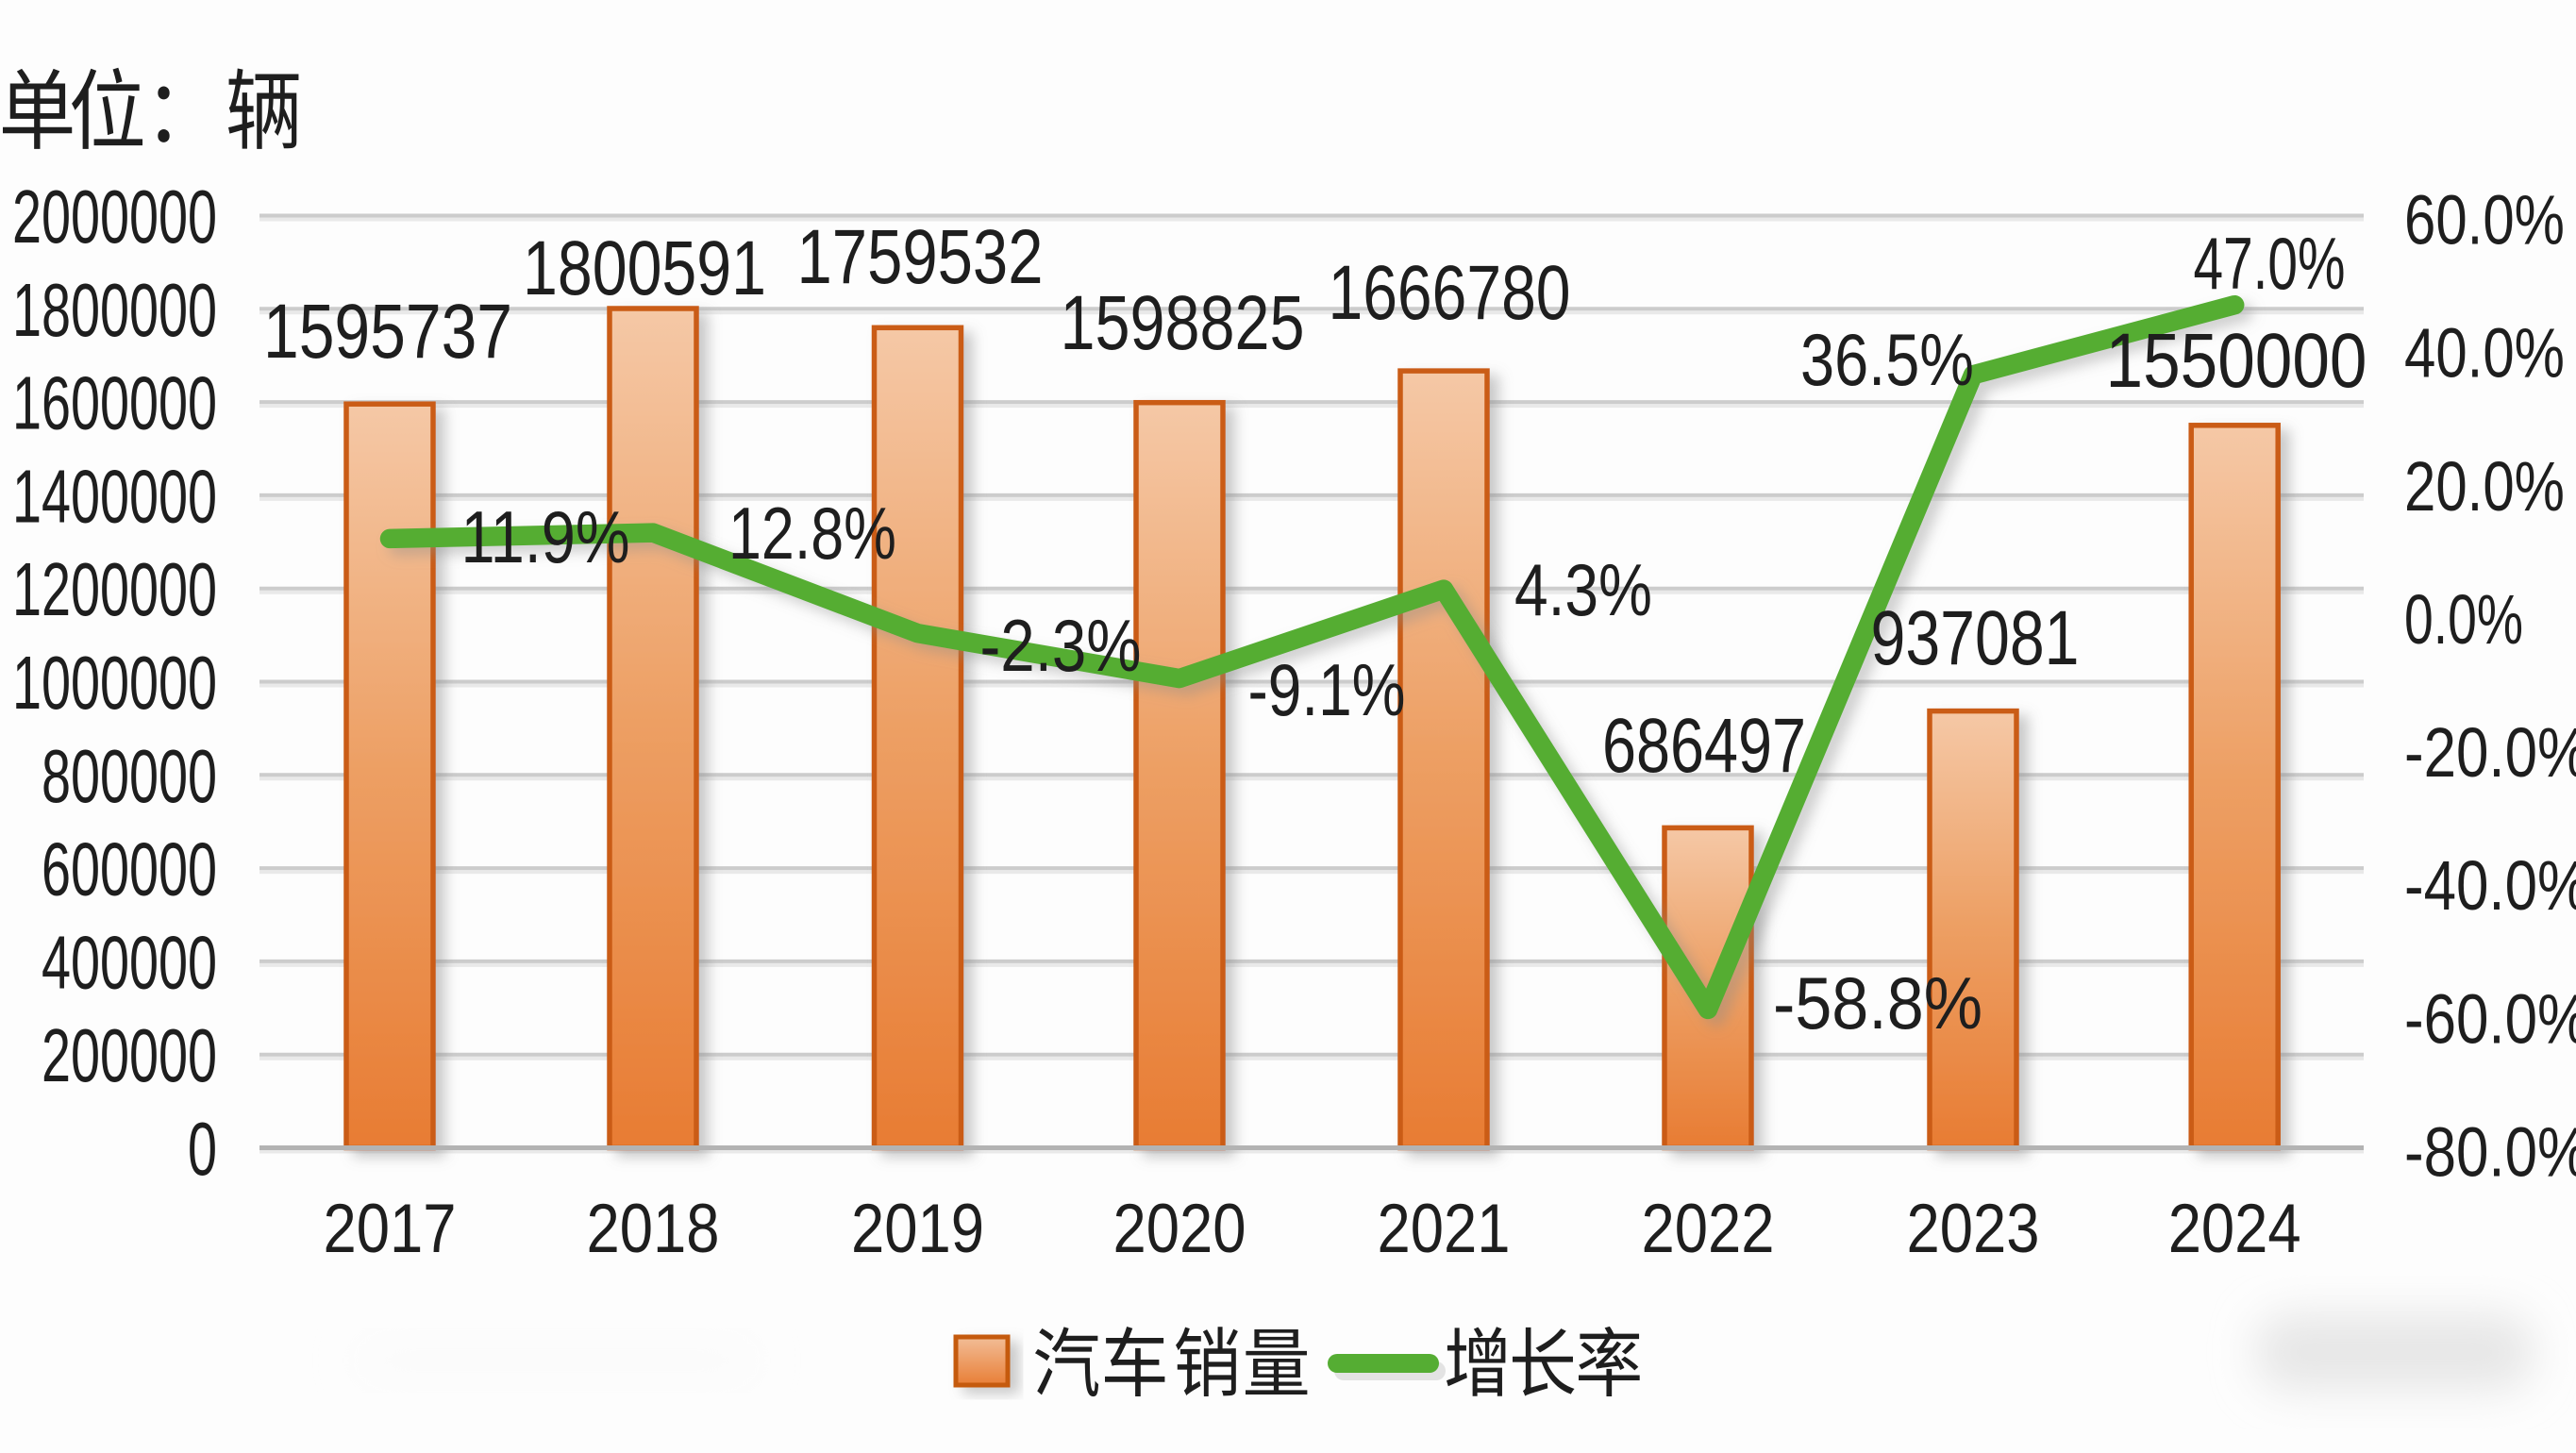 The image size is (2576, 1453). Describe the element at coordinates (387, 332) in the screenshot. I see `svg-text: 1595737` at that location.